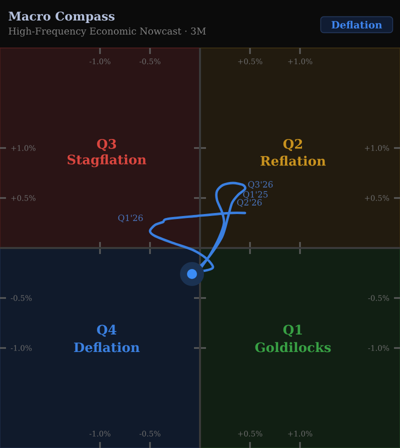  I want to click on annotation: Q4, so click(106, 330).